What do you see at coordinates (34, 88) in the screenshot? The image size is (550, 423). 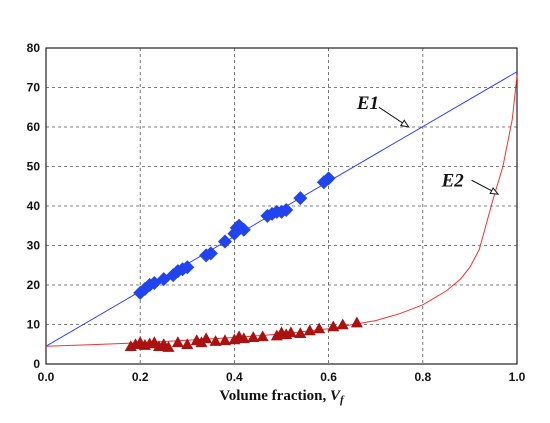 I see `y-tick-label: 70` at bounding box center [34, 88].